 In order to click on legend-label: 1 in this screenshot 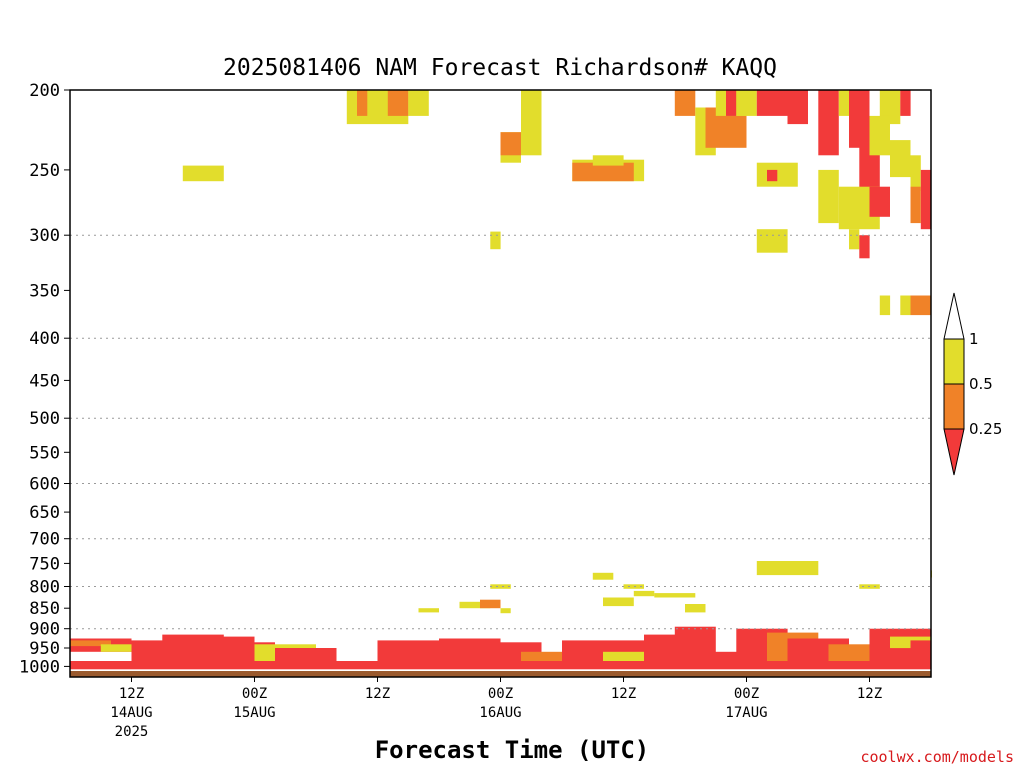, I will do `click(974, 339)`.